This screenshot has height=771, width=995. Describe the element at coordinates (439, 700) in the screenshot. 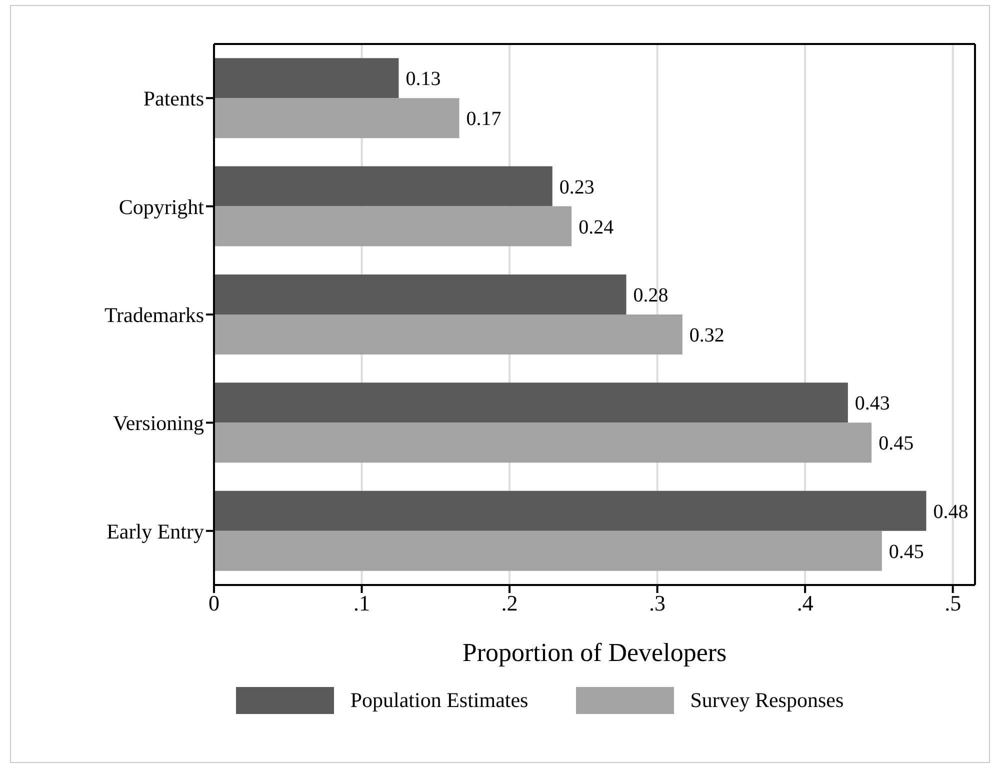

I see `legend-label: Population Estimates` at that location.